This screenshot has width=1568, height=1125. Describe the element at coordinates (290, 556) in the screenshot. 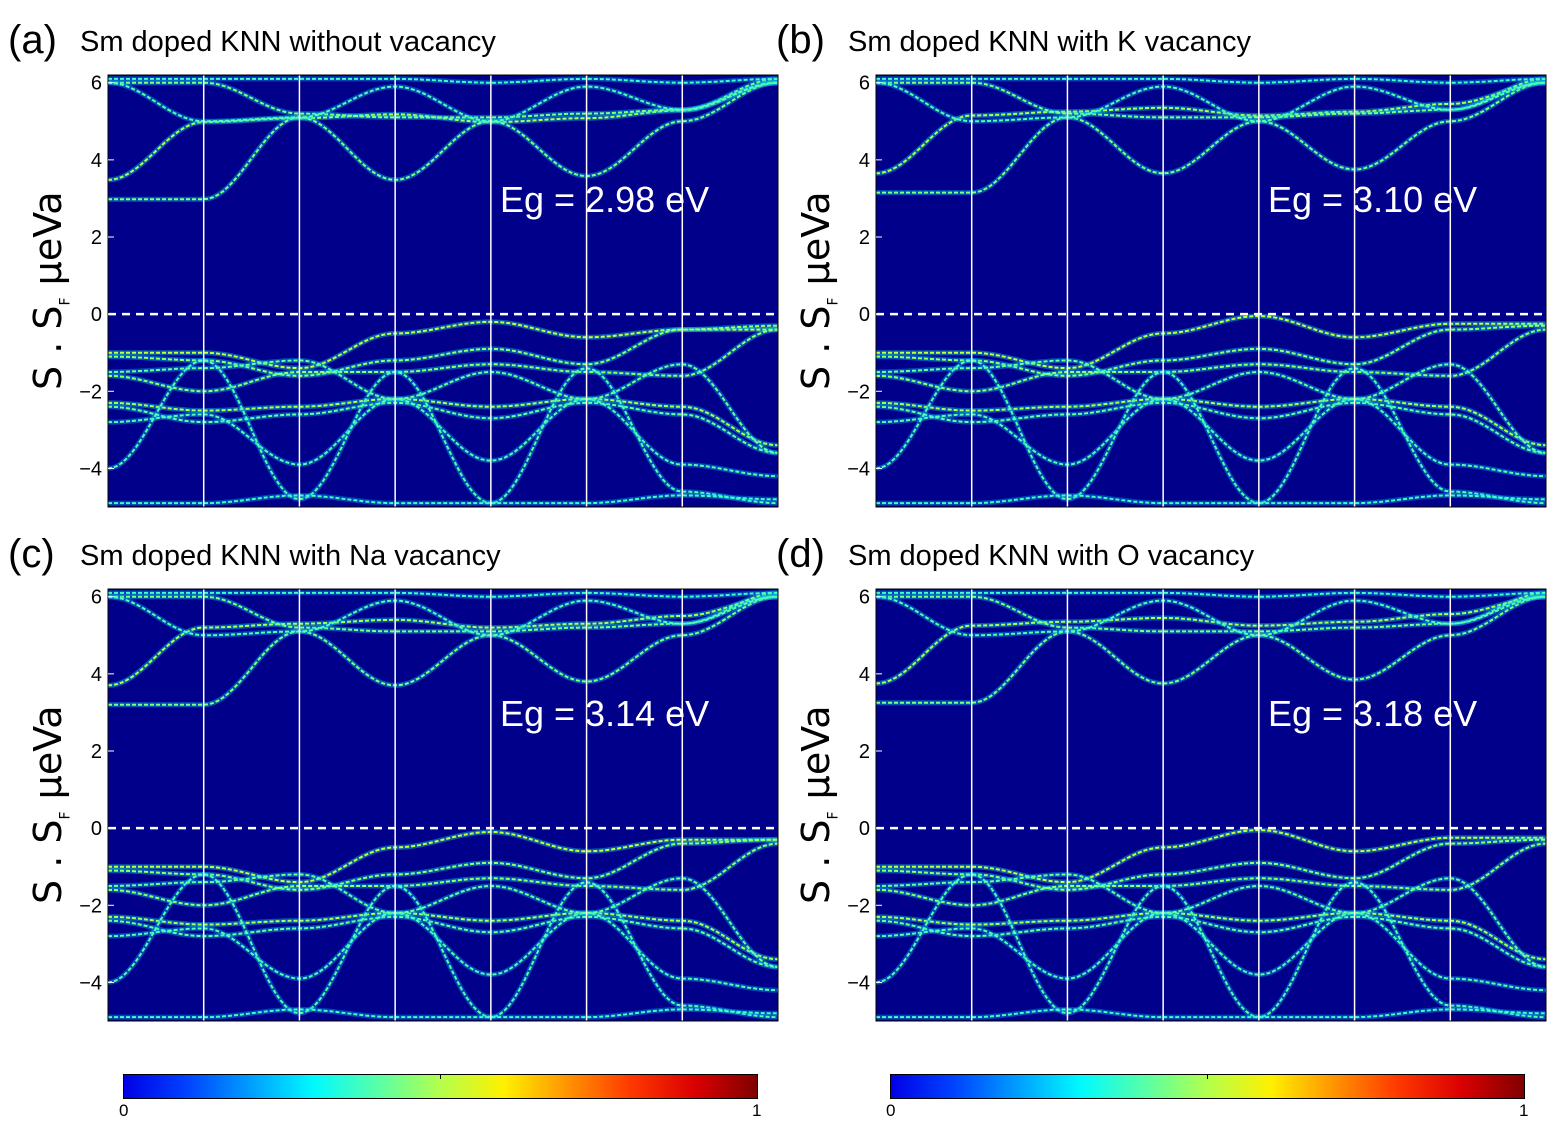

I see `panel-title: Sm doped KNN with Na vacancy` at that location.